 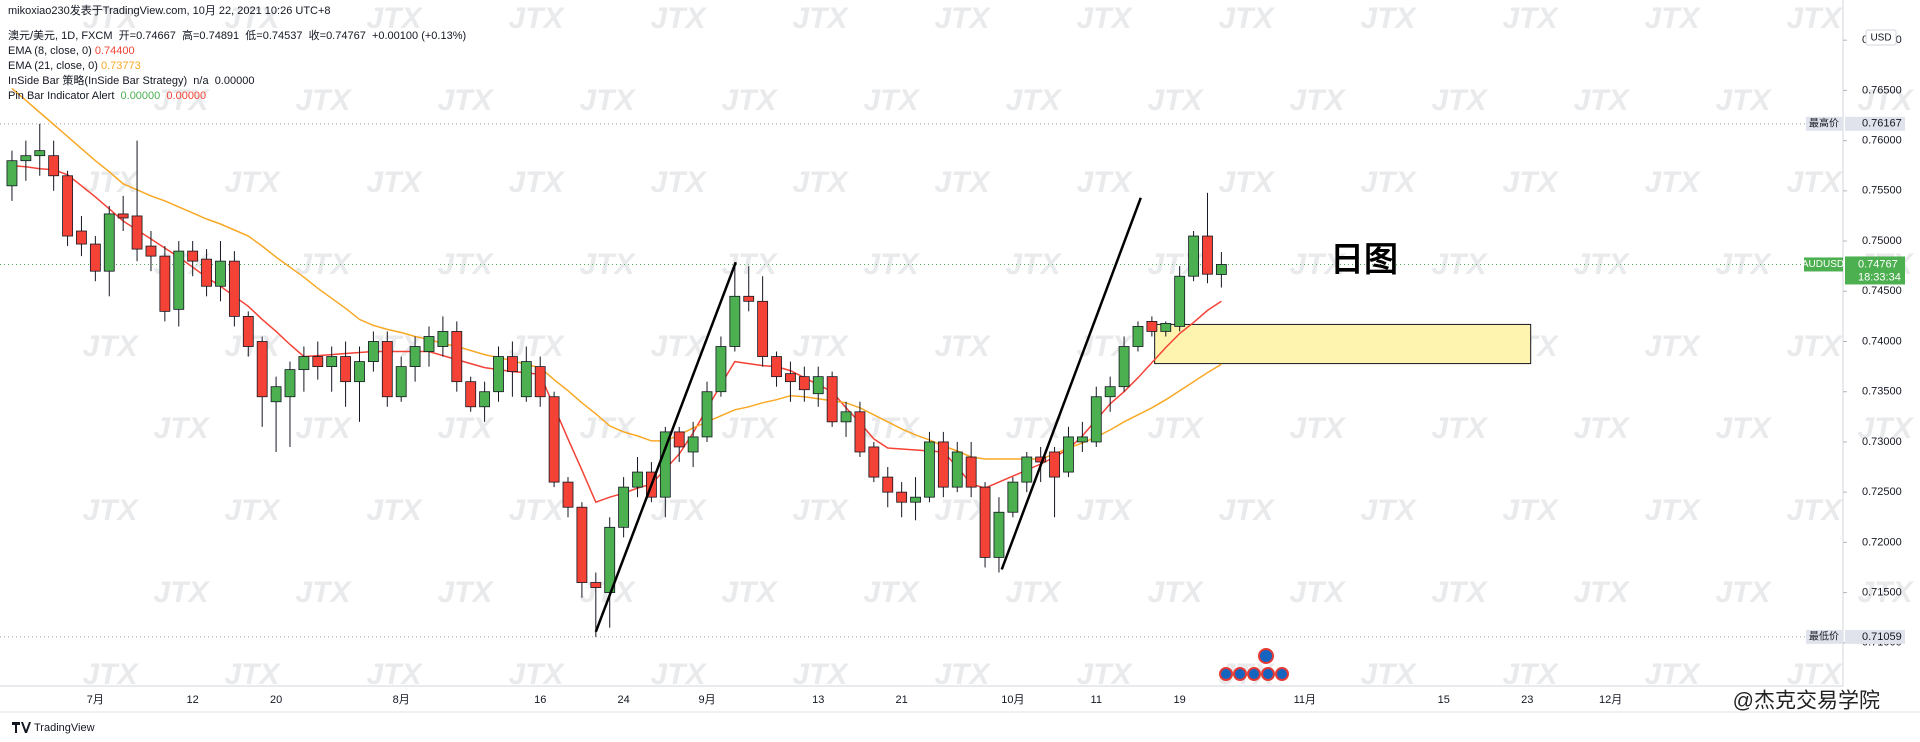 What do you see at coordinates (254, 36) in the screenshot?
I see `ohlc-label: 低=` at bounding box center [254, 36].